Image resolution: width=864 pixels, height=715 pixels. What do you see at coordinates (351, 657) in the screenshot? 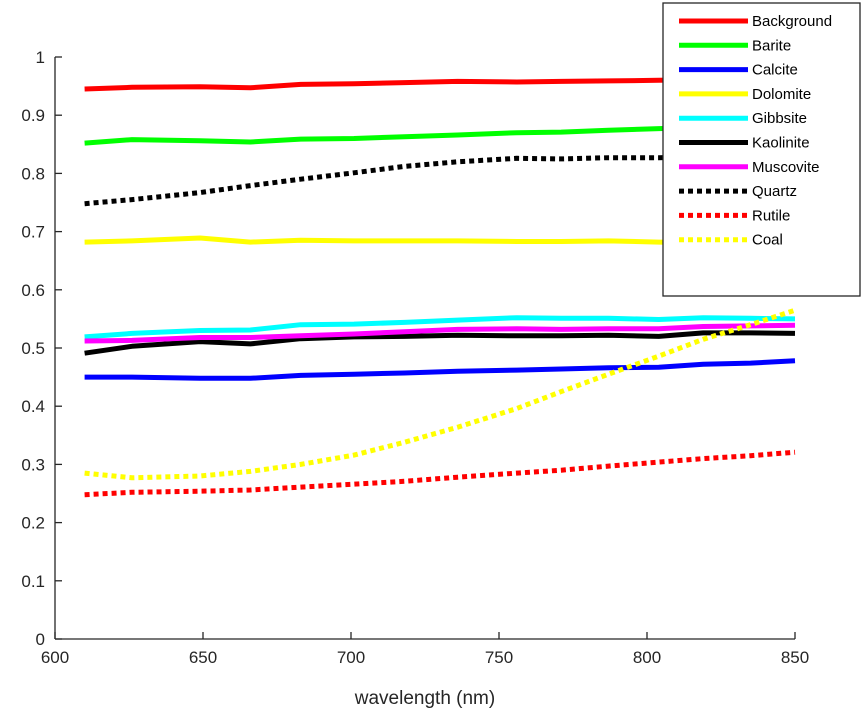
I see `x-tick-label: 700` at bounding box center [351, 657].